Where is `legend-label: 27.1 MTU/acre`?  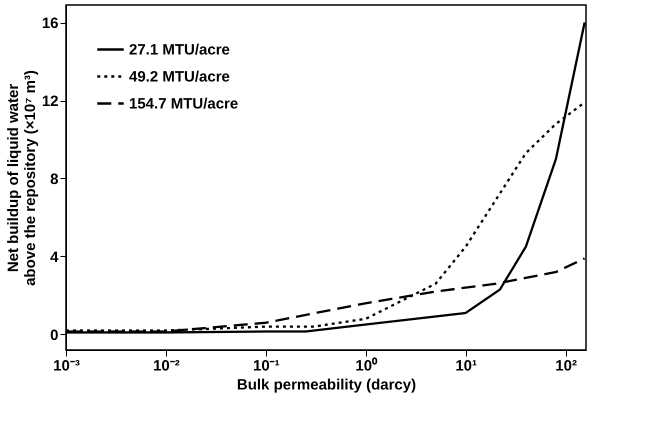 legend-label: 27.1 MTU/acre is located at coordinates (179, 50).